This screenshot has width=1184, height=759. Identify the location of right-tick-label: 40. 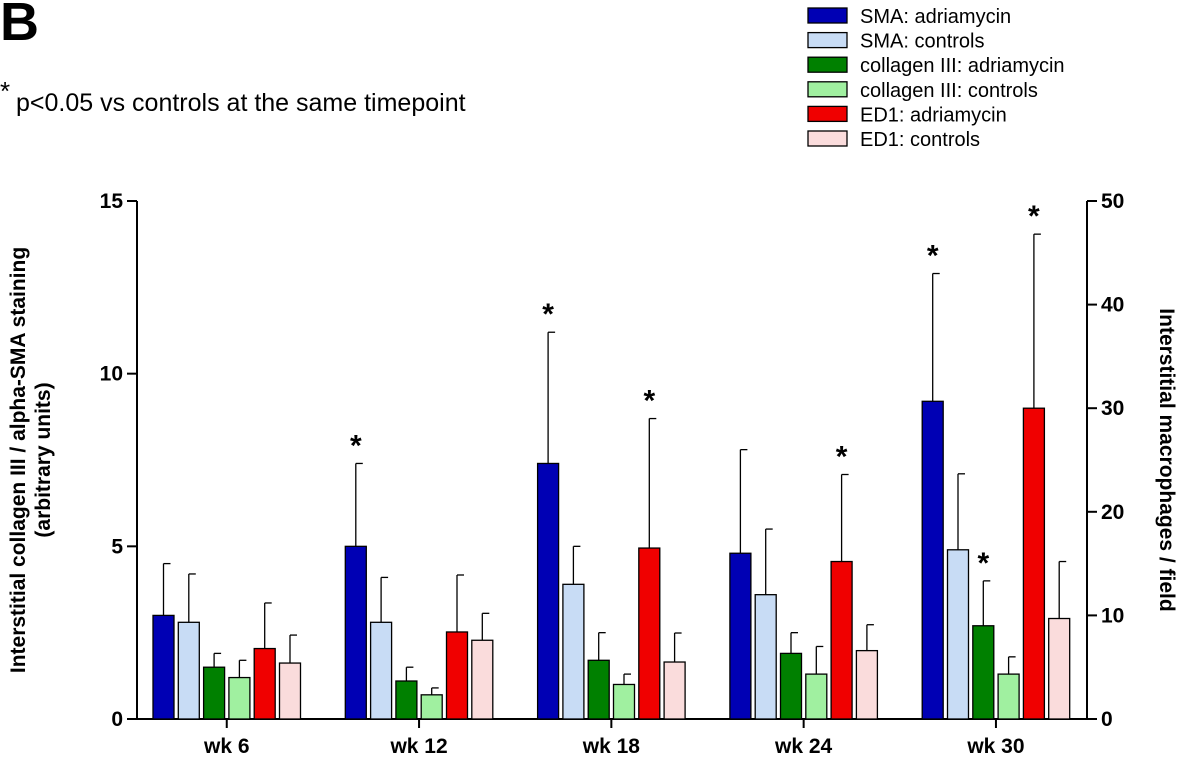
(1112, 305).